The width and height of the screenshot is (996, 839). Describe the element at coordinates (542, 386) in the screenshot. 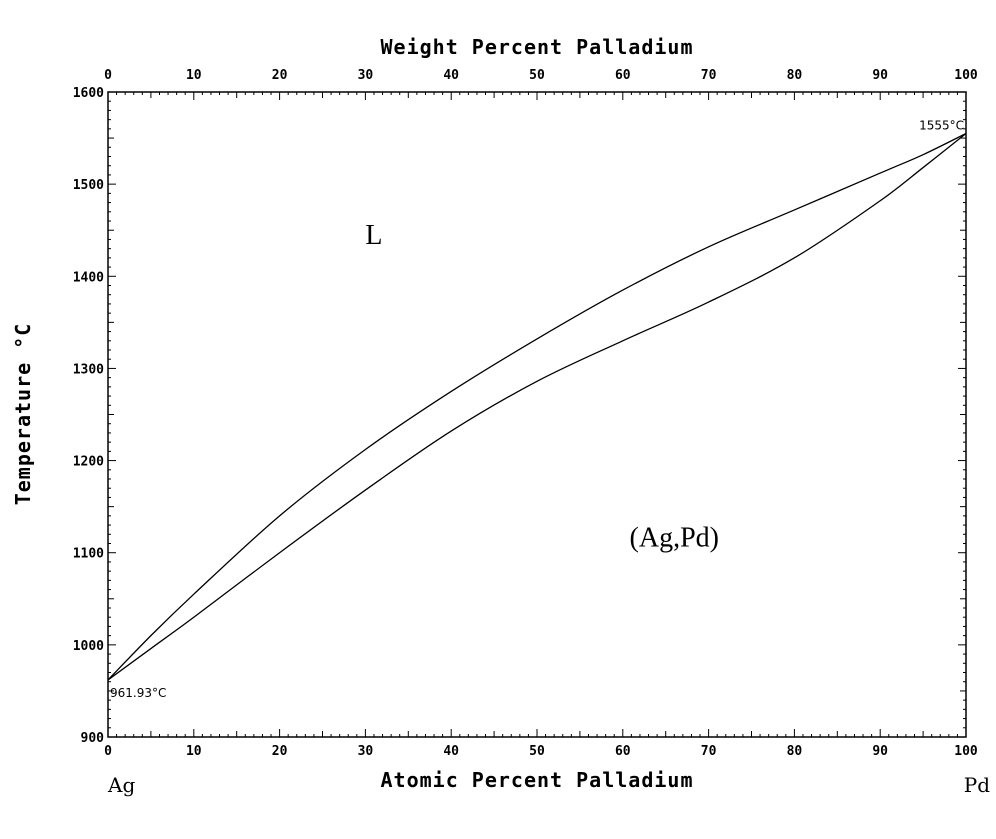

I see `region-labels: L (Ag,Pd)` at that location.